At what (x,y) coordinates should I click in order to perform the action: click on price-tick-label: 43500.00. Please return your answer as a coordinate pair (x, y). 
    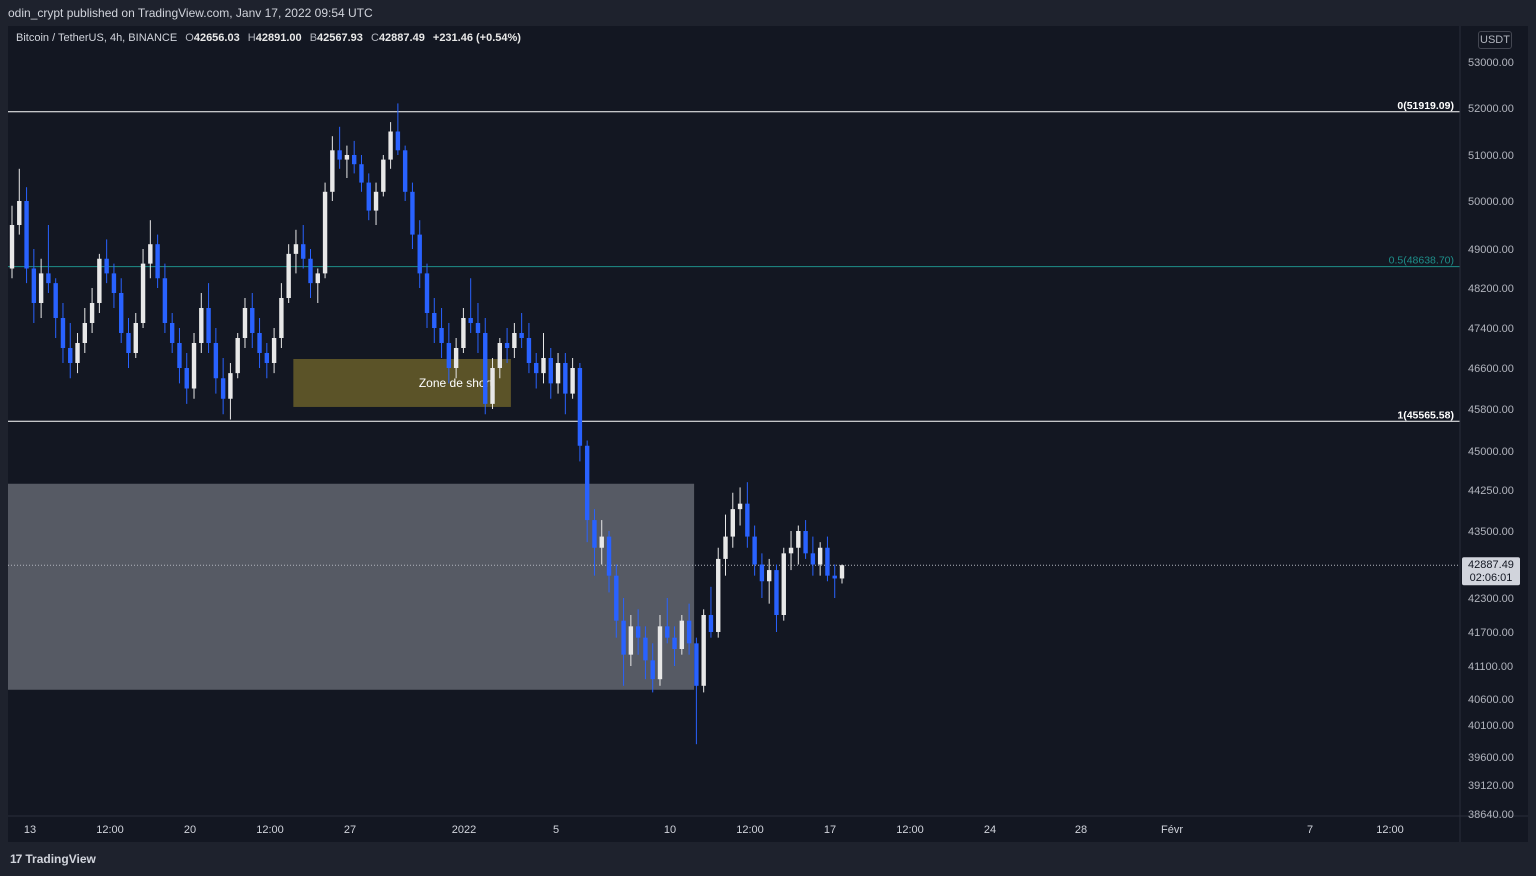
    Looking at the image, I should click on (1491, 532).